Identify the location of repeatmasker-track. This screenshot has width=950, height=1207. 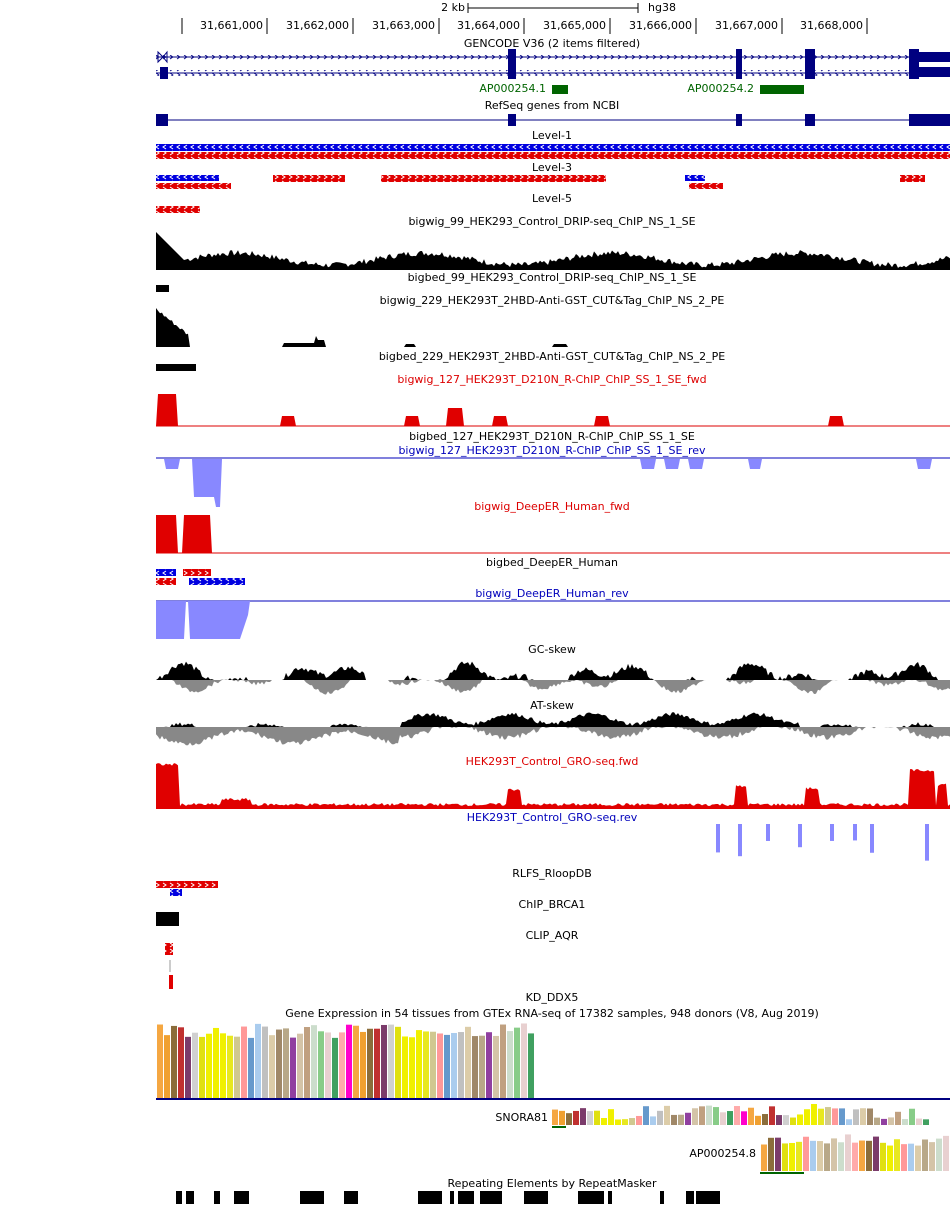
(448, 1197).